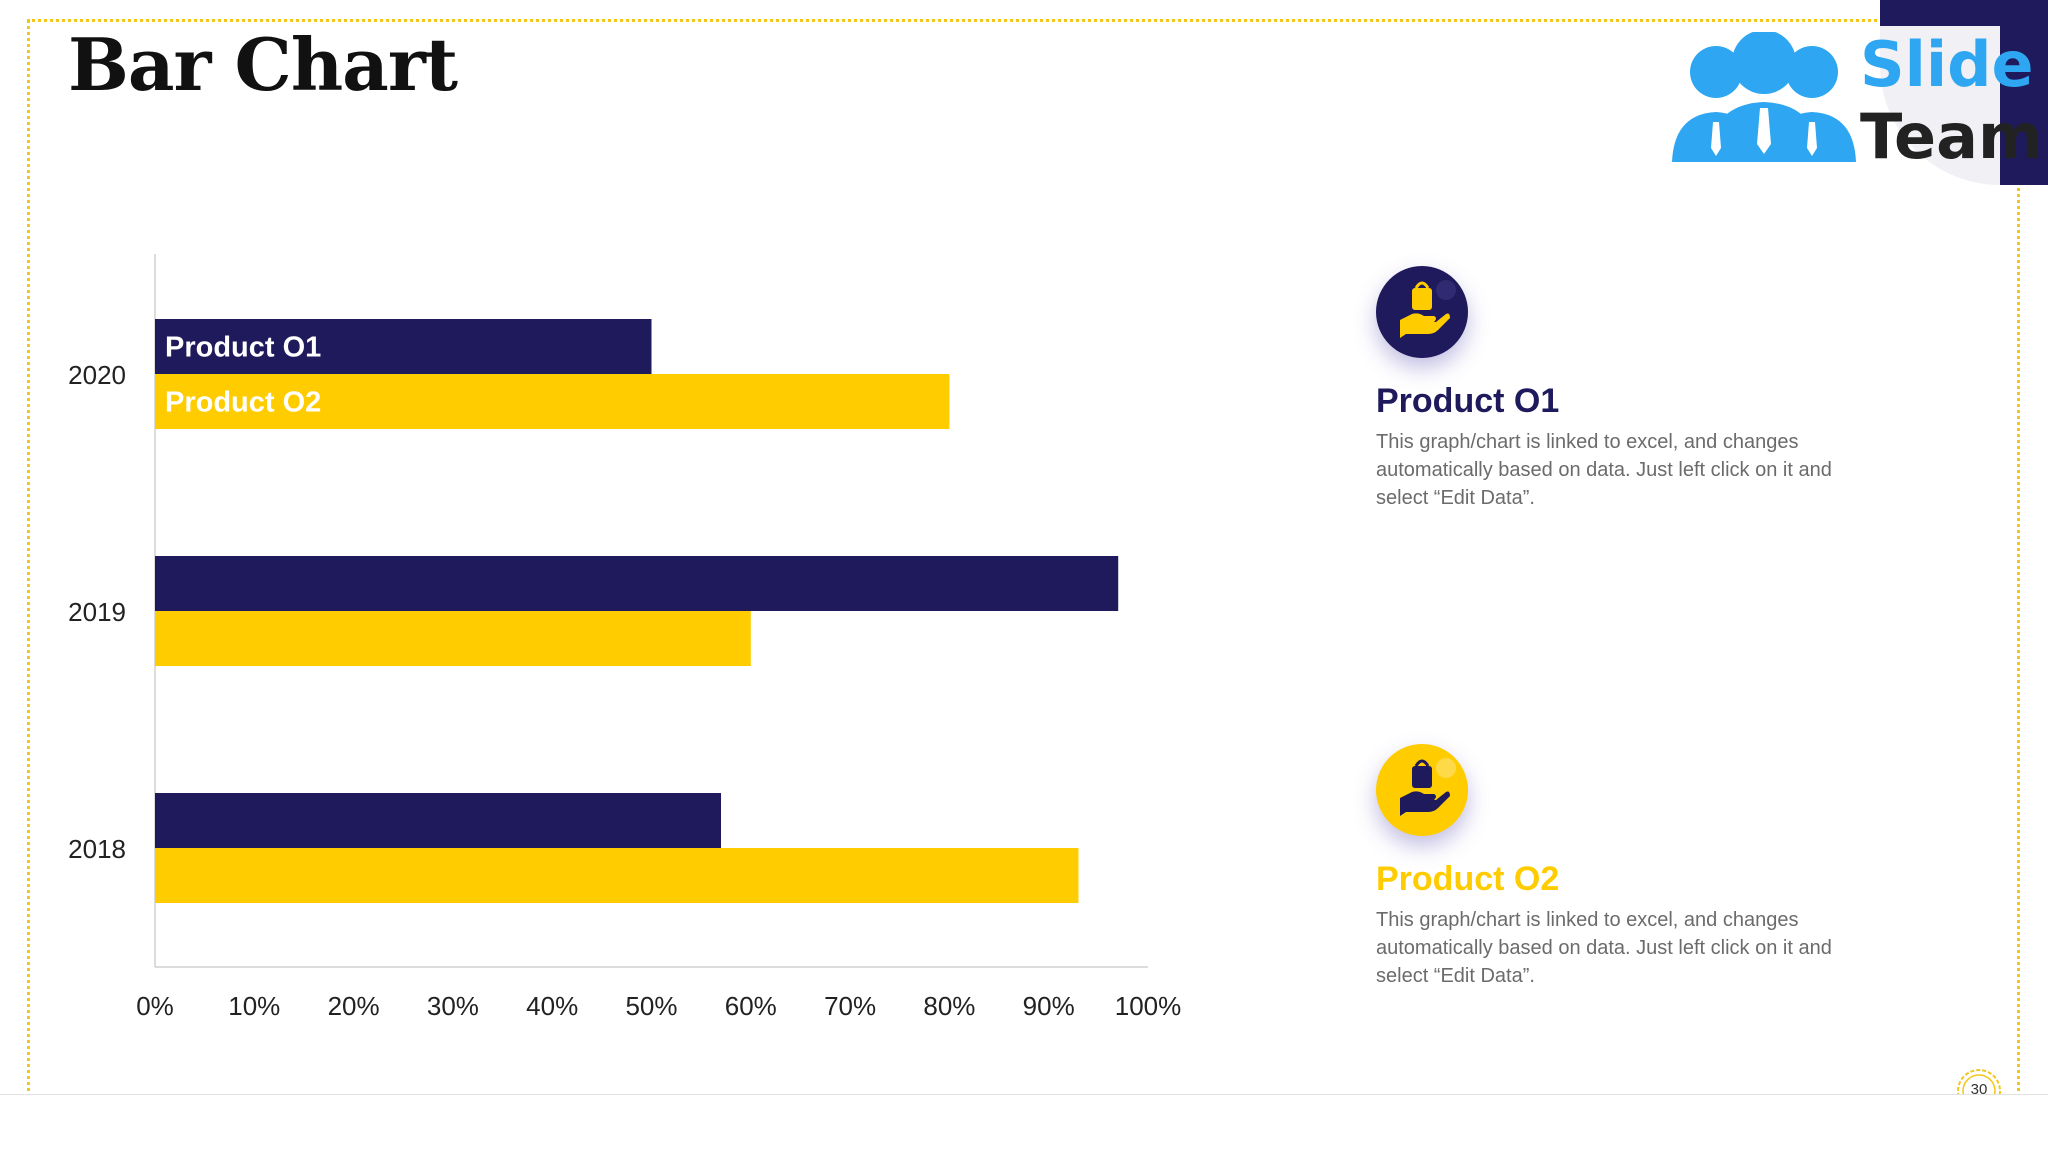 Image resolution: width=2048 pixels, height=1152 pixels. Describe the element at coordinates (850, 1006) in the screenshot. I see `x-tick-label: 70%` at that location.